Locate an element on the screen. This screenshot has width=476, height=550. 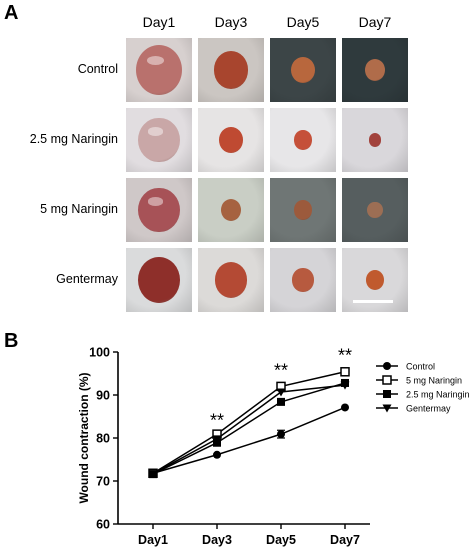
y-tick-label: 70 is located at coordinates (103, 482).